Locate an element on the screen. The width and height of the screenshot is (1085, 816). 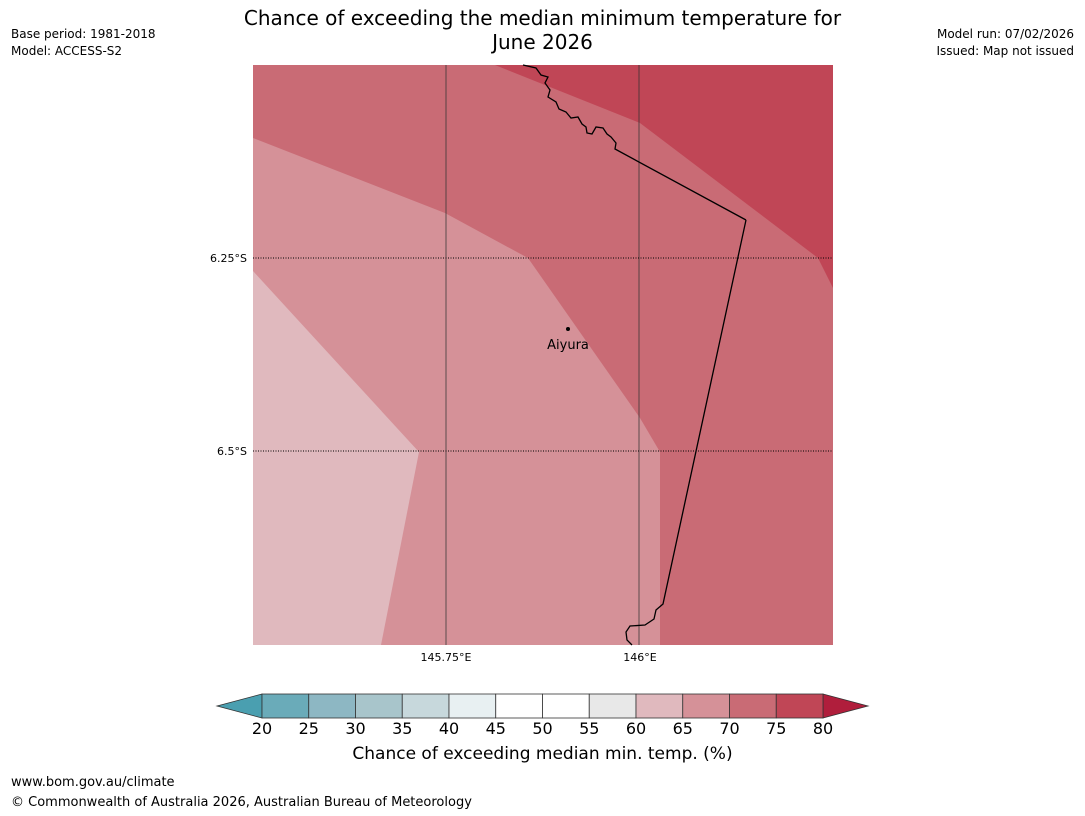
colorbar-tick-40: 40 is located at coordinates (449, 728).